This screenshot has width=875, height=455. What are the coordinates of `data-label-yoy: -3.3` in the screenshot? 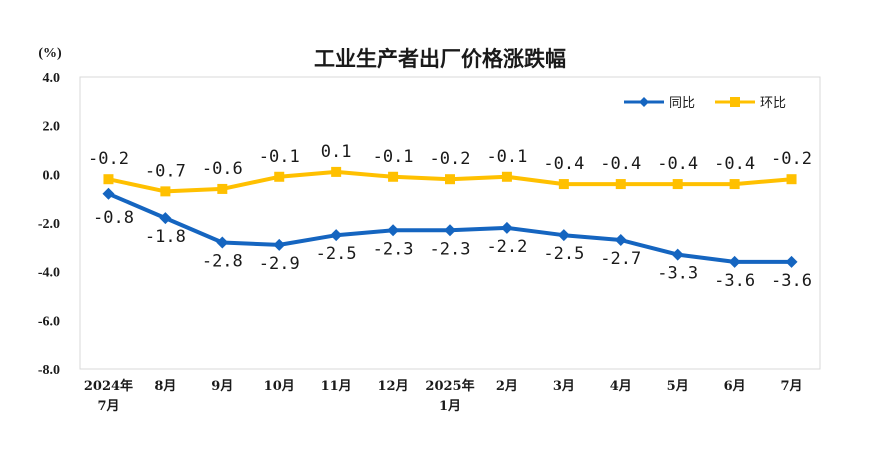 It's located at (677, 274).